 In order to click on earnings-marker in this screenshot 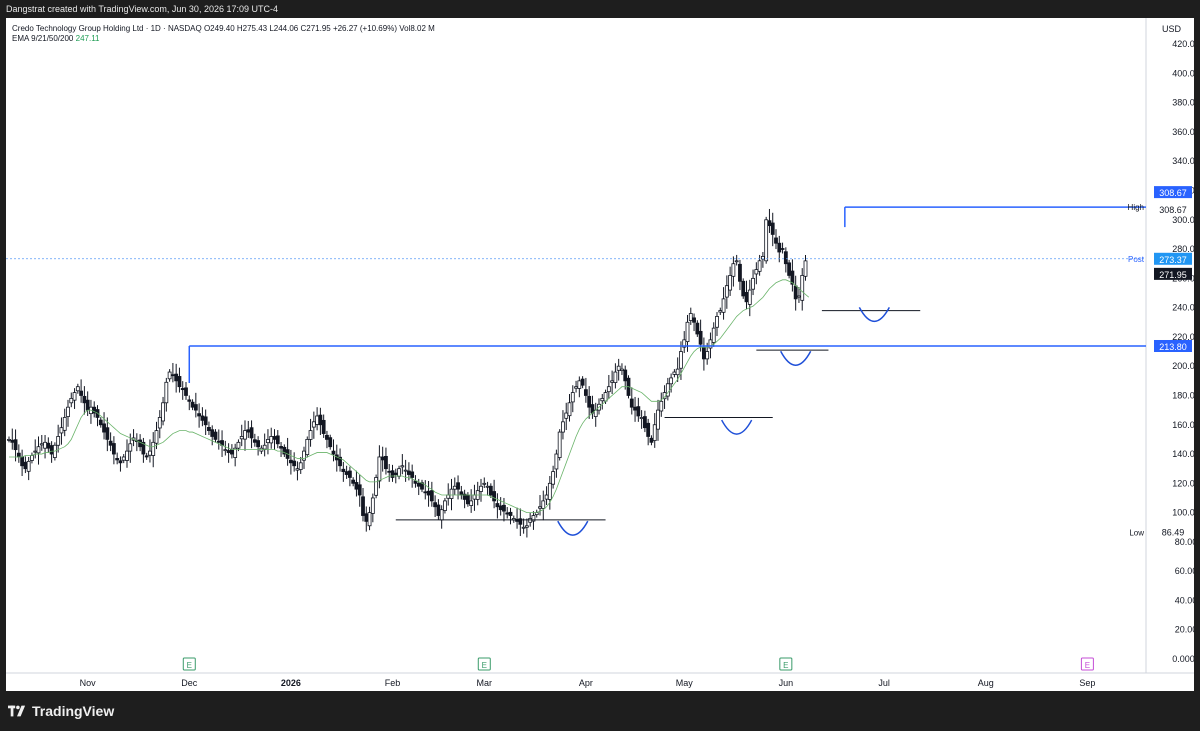, I will do `click(786, 664)`.